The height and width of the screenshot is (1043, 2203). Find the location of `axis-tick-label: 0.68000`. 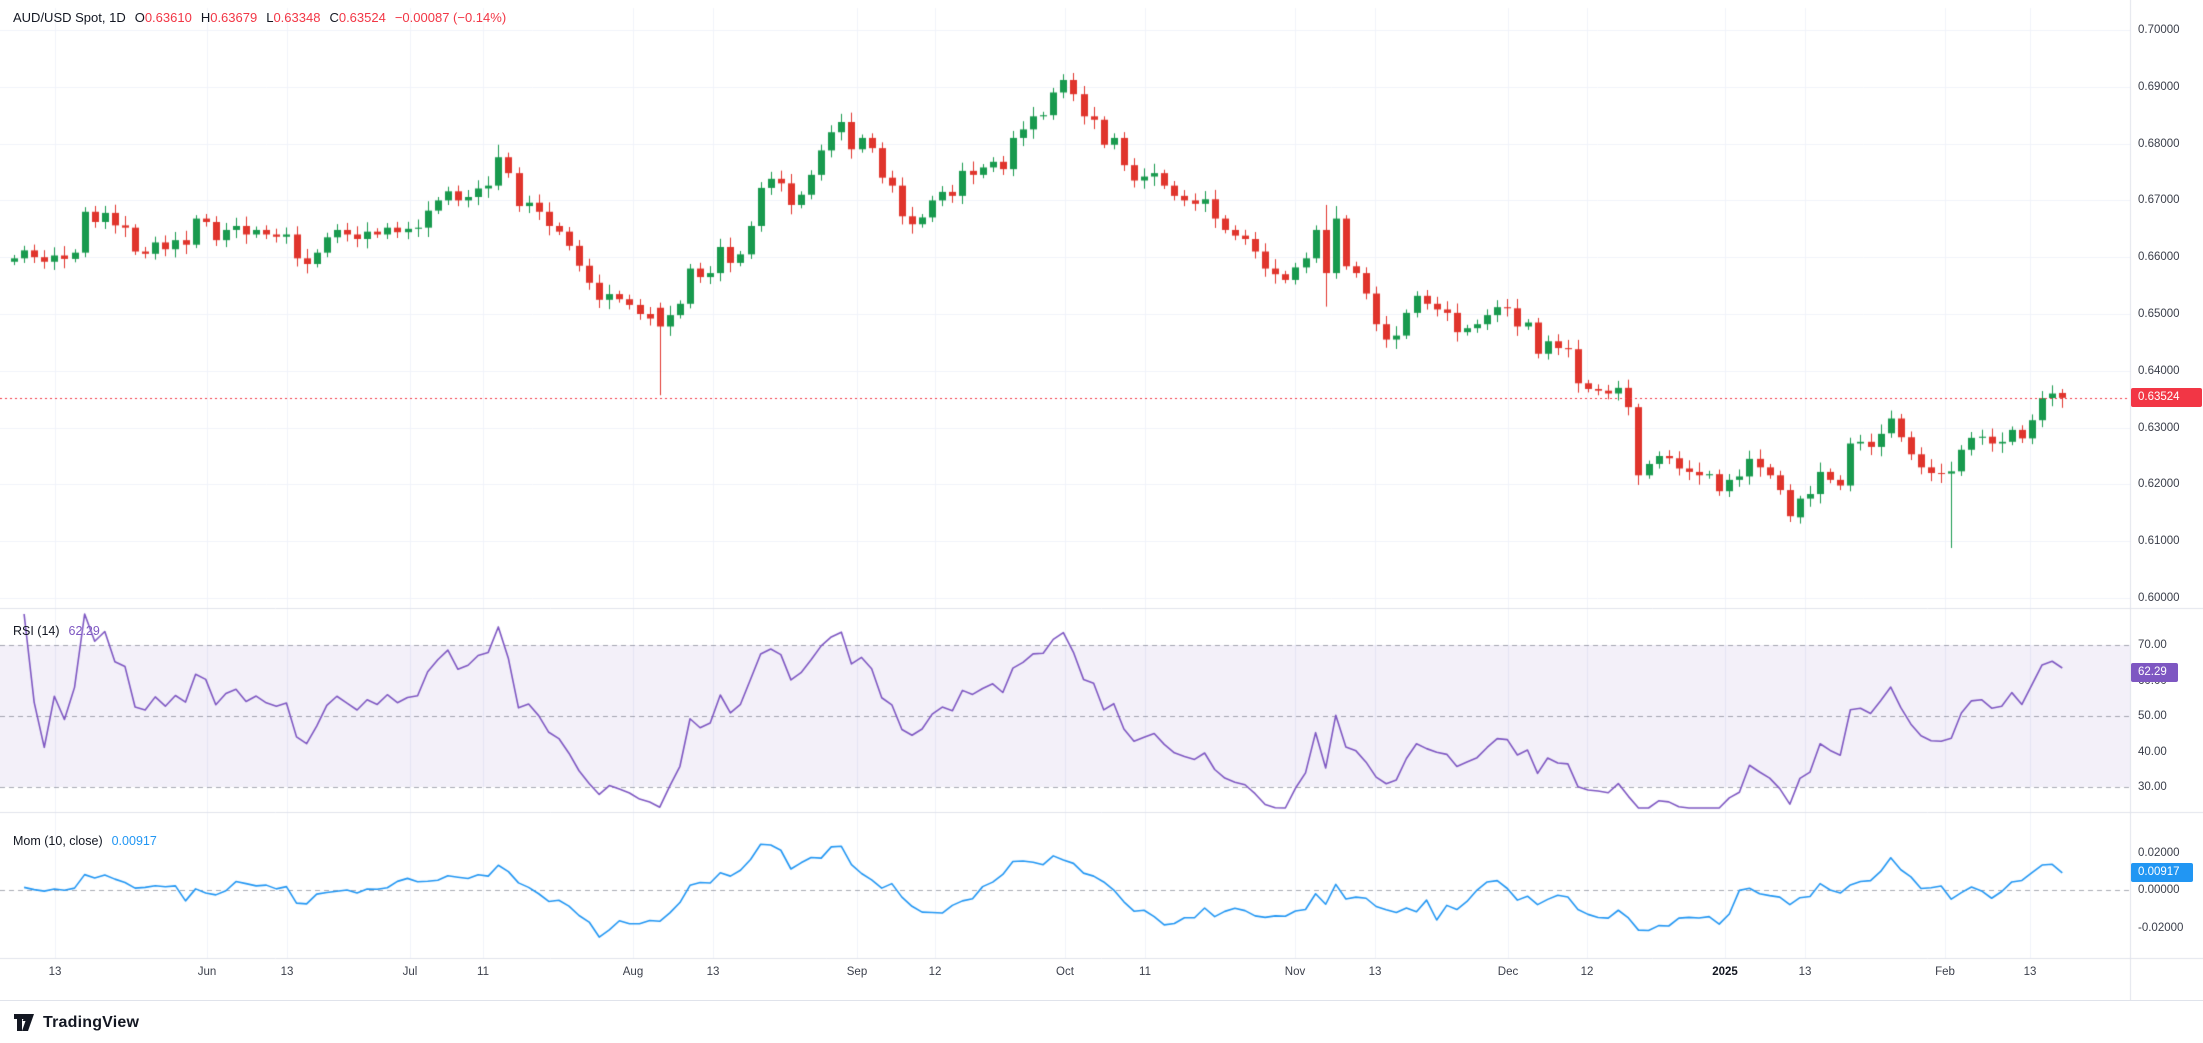

axis-tick-label: 0.68000 is located at coordinates (2159, 143).